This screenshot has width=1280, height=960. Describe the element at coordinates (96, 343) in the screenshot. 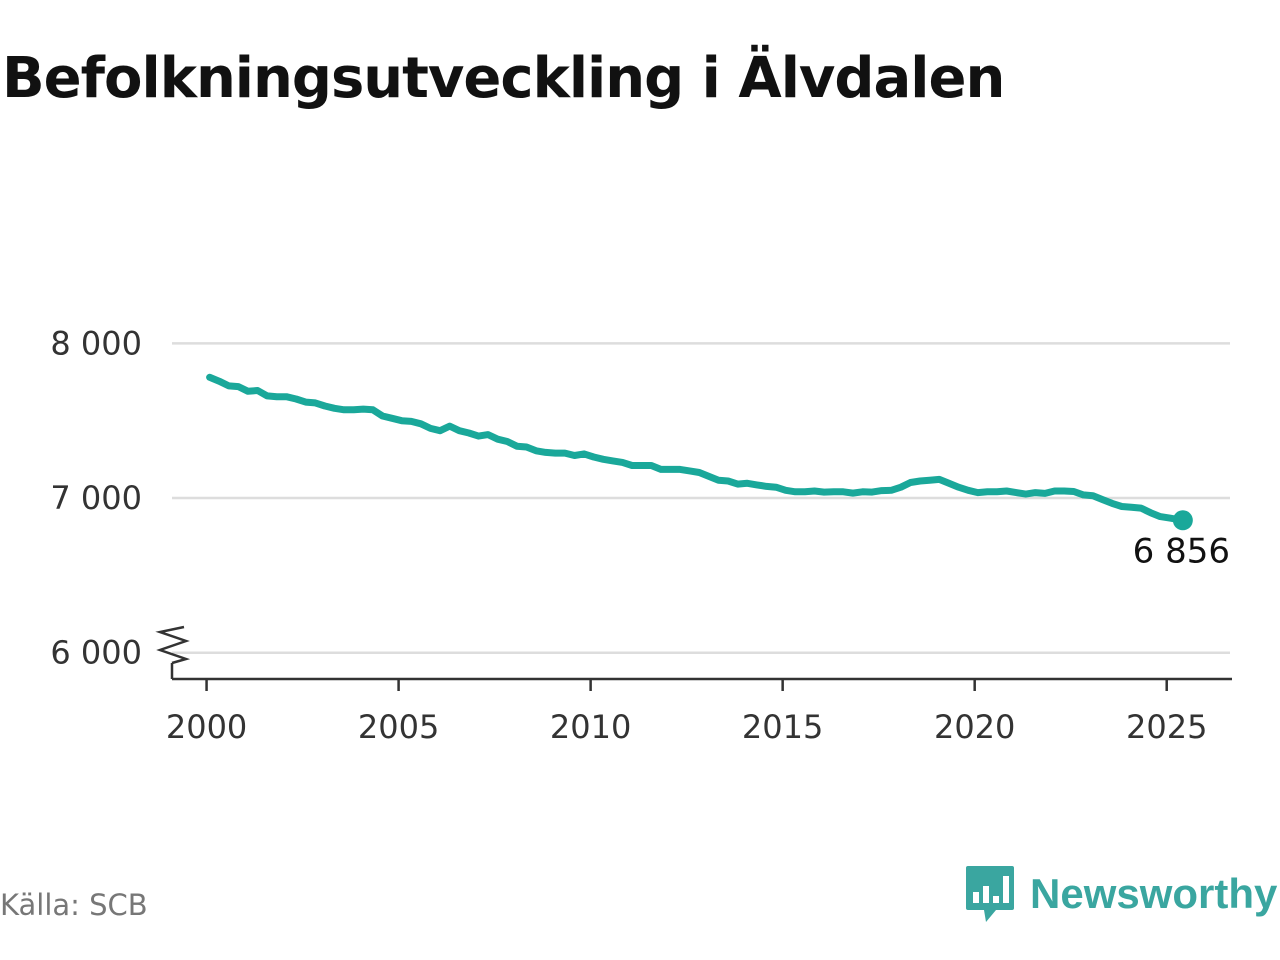

I see `y-tick-label-8000: 8 000` at that location.